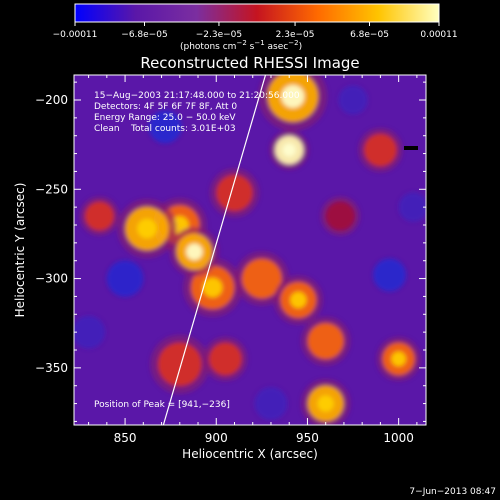 The height and width of the screenshot is (500, 500). Describe the element at coordinates (438, 35) in the screenshot. I see `colorbar-tick-label: 0.00011` at that location.